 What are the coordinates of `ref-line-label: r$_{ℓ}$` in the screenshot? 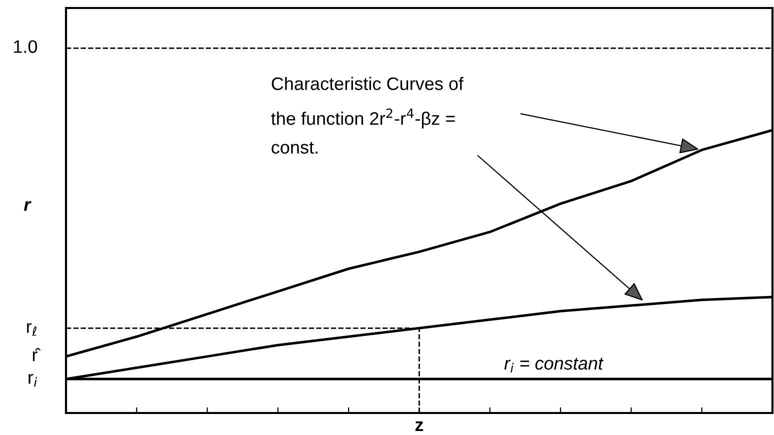 It's located at (31, 329).